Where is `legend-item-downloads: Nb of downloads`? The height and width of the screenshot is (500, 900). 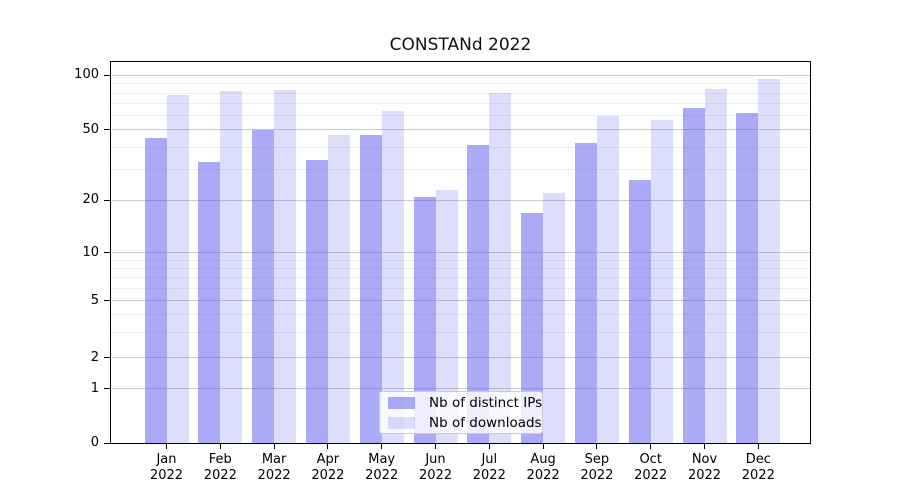
legend-item-downloads: Nb of downloads is located at coordinates (465, 423).